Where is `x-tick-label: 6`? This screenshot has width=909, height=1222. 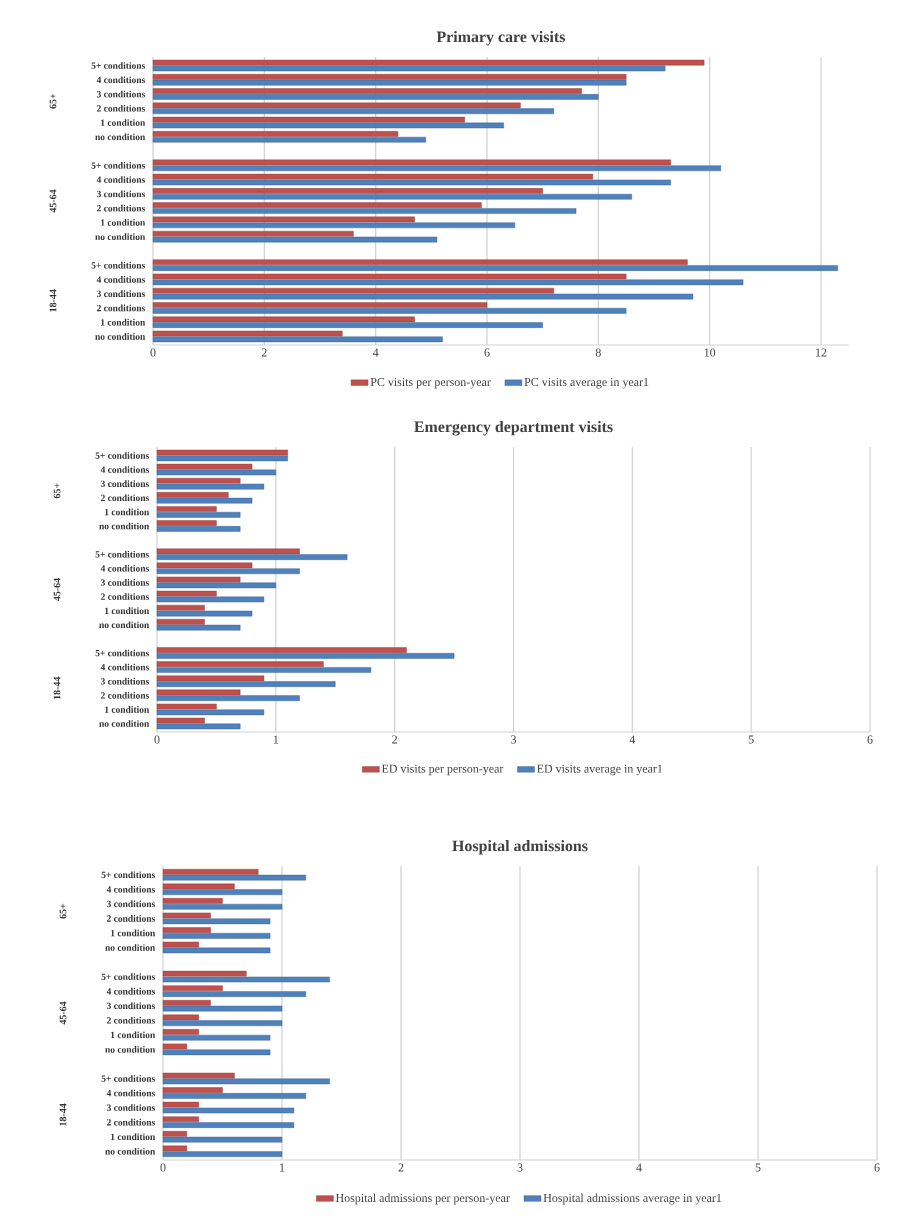 x-tick-label: 6 is located at coordinates (487, 352).